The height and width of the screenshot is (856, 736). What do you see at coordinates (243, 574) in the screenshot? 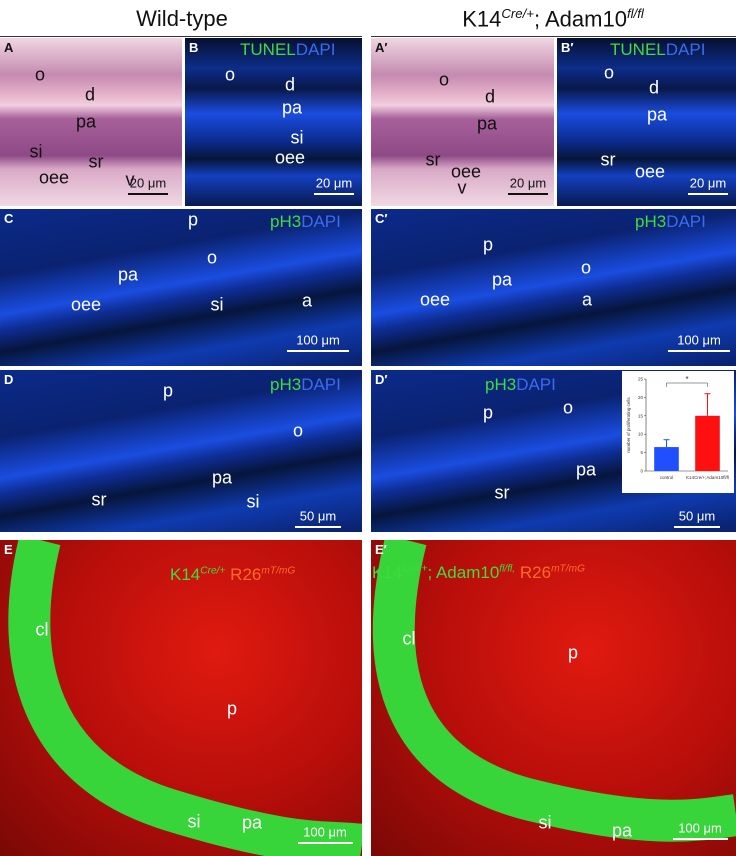
I see `text-part: R26` at bounding box center [243, 574].